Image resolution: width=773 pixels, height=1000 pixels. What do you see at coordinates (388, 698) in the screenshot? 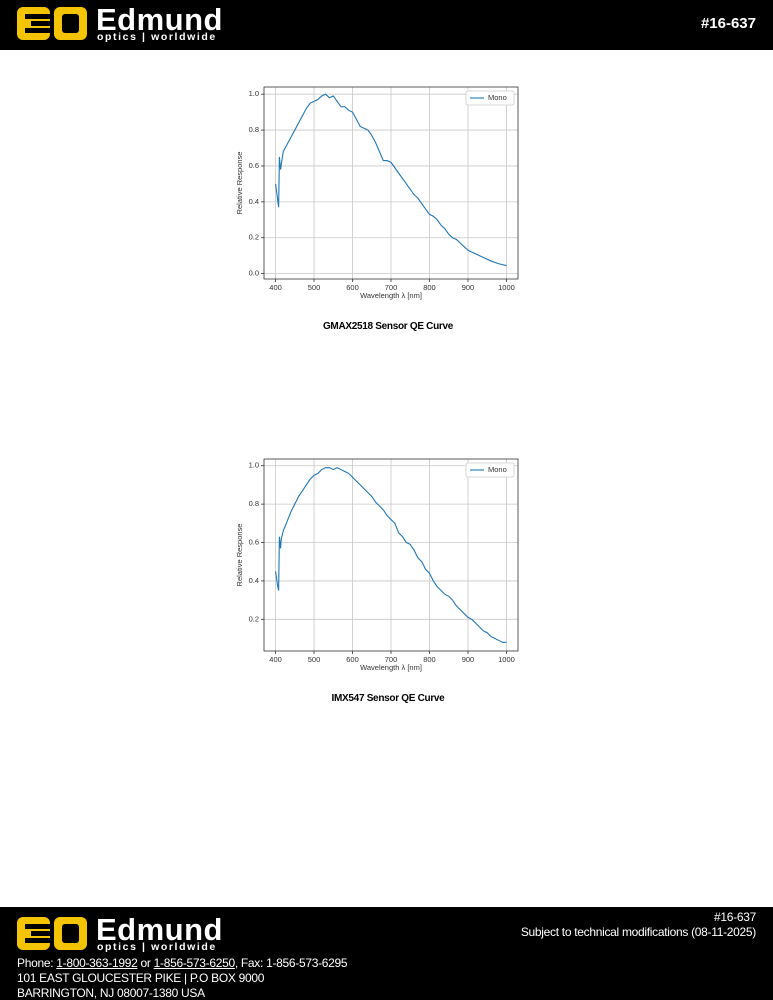
I see `caption: IMX547 Sensor QE Curve` at bounding box center [388, 698].